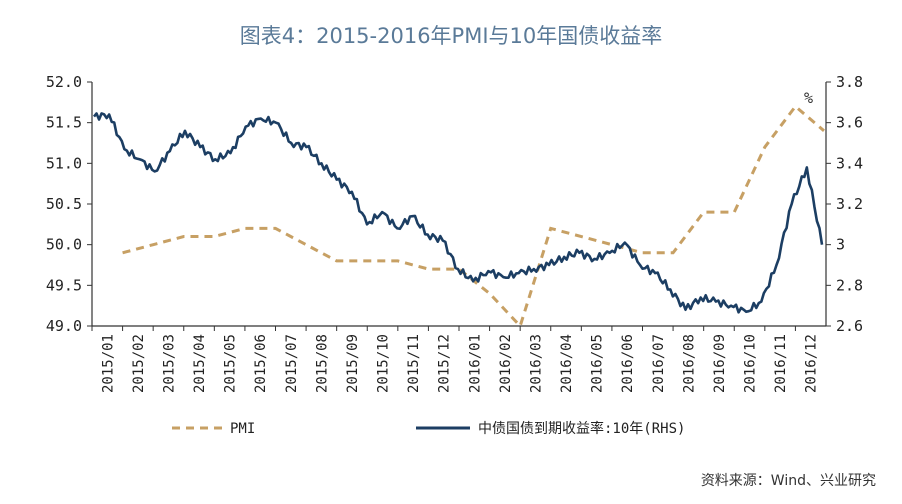 This screenshot has width=902, height=504. What do you see at coordinates (567, 363) in the screenshot?
I see `x-tick-label: 2016/04` at bounding box center [567, 363].